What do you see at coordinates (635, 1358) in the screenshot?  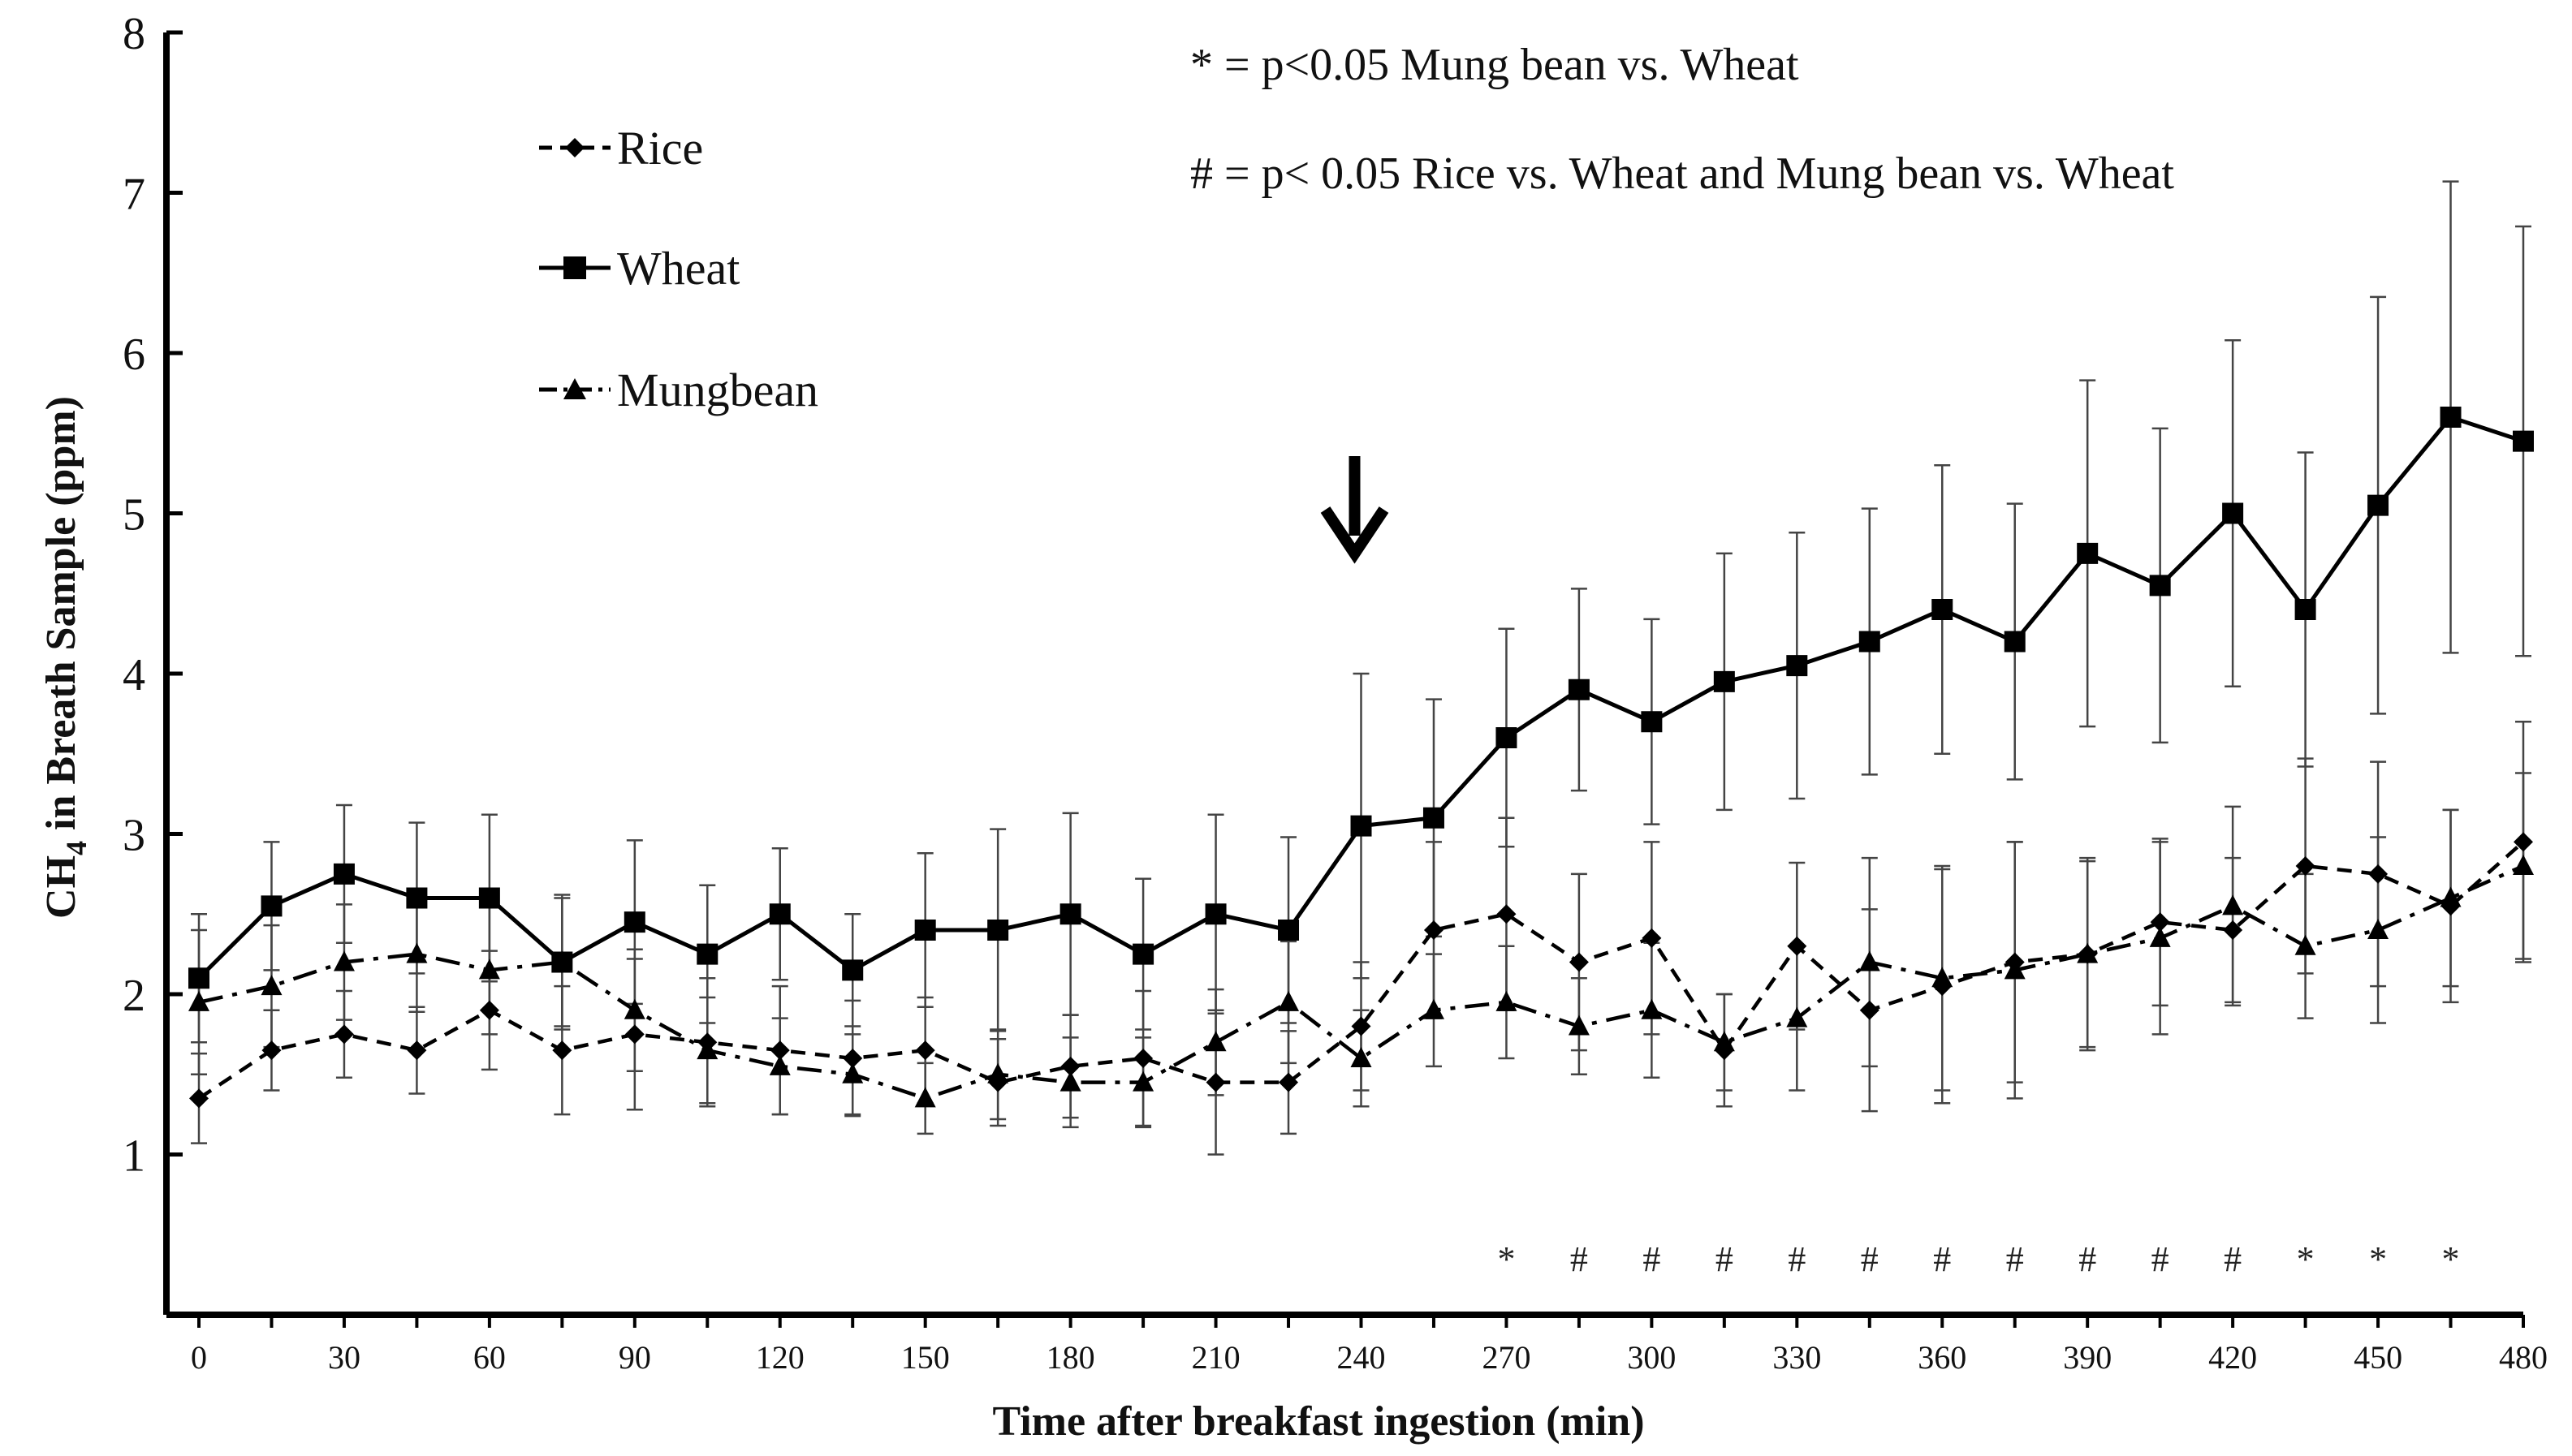 I see `x-tick-label: 90` at bounding box center [635, 1358].